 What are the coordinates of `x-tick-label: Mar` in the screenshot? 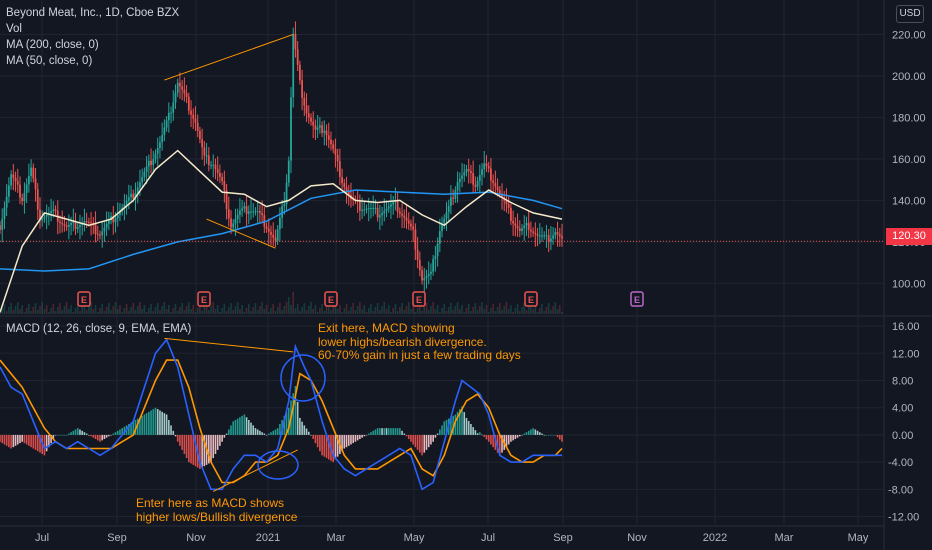 It's located at (784, 538).